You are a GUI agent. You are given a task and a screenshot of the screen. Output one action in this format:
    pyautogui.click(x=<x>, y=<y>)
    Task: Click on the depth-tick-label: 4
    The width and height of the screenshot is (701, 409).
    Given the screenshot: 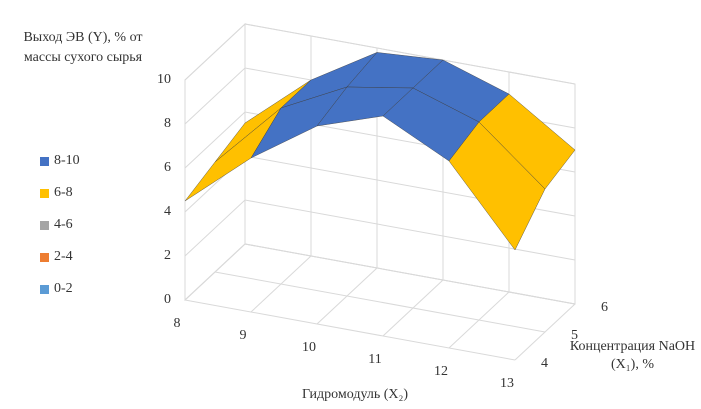 What is the action you would take?
    pyautogui.click(x=544, y=363)
    